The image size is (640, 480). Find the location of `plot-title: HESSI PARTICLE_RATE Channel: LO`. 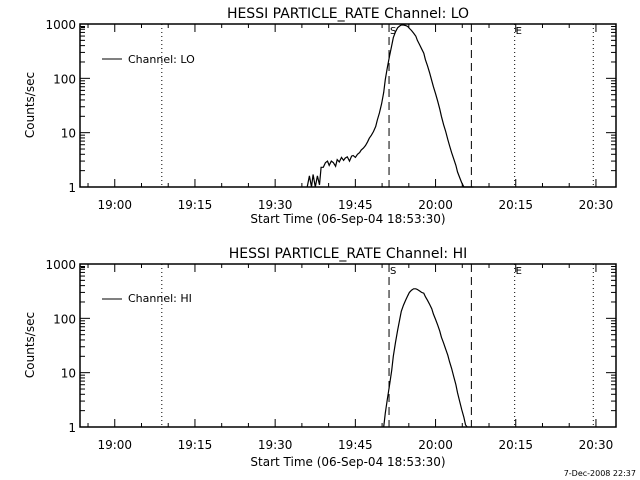

plot-title: HESSI PARTICLE_RATE Channel: LO is located at coordinates (348, 14).